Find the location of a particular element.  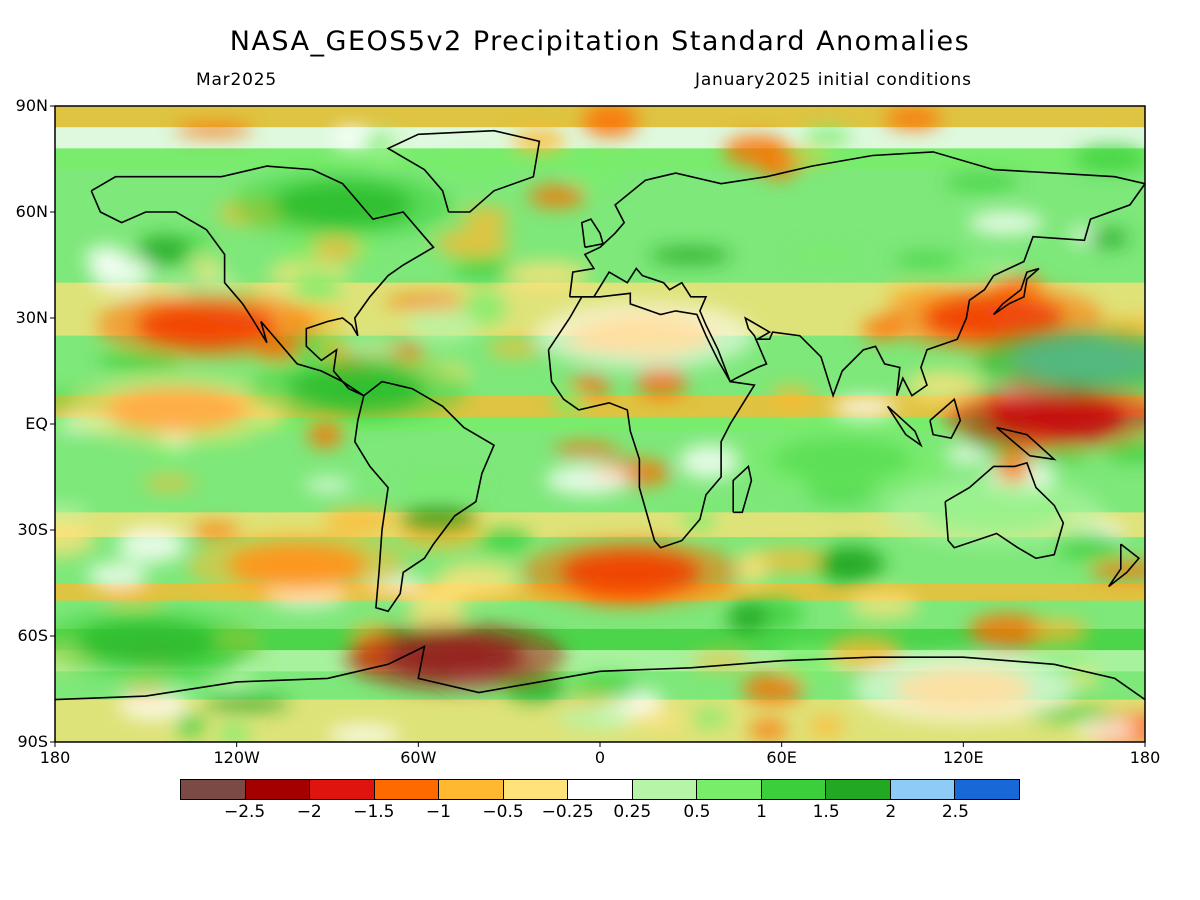

lat-label: 90S is located at coordinates (32, 741).